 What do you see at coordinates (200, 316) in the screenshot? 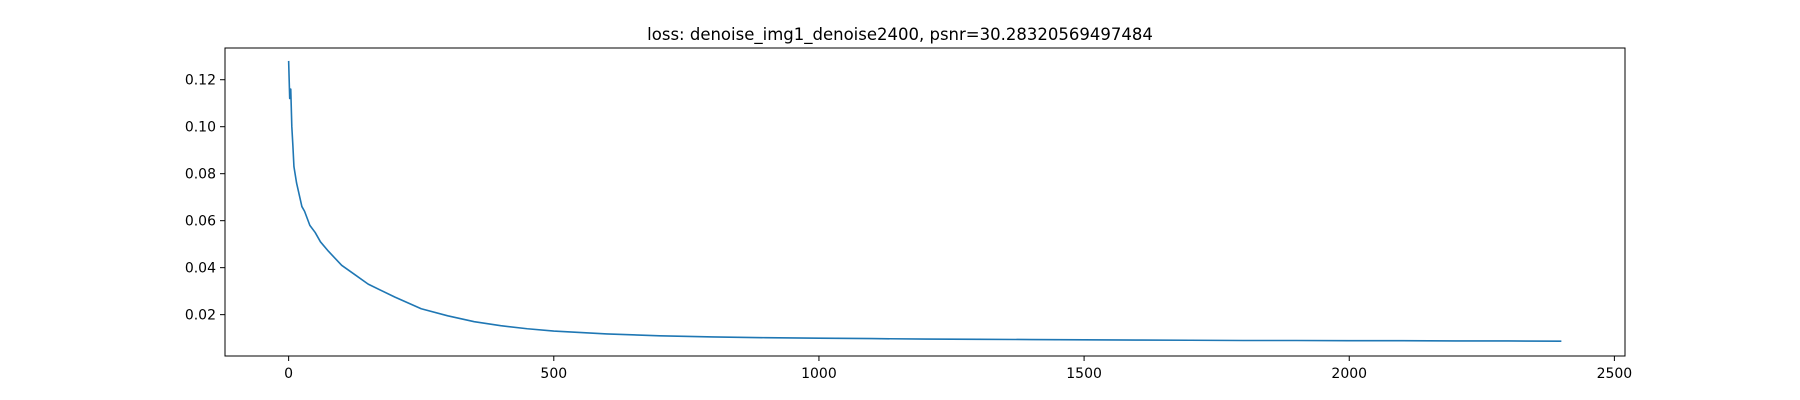
I see `y-tick-label: 0.02` at bounding box center [200, 316].